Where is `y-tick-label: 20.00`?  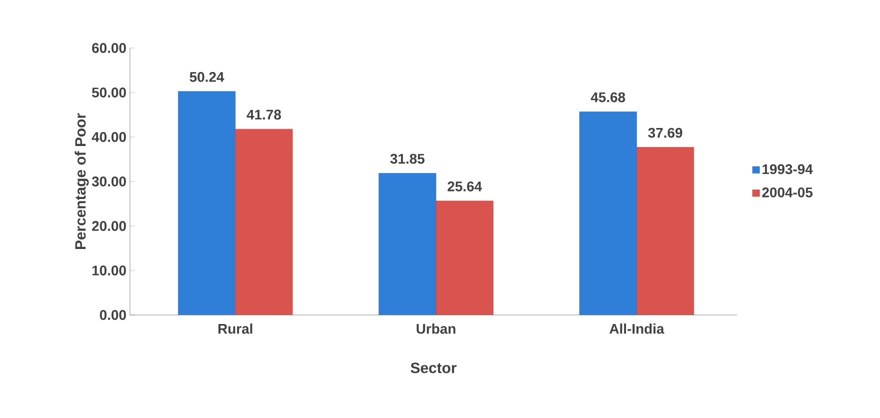 y-tick-label: 20.00 is located at coordinates (109, 226).